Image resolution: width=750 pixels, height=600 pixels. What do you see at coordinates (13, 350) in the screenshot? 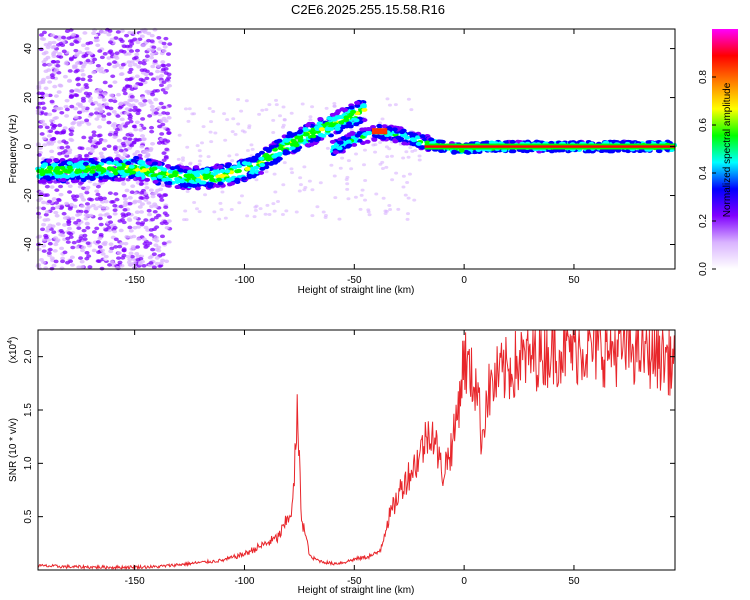
I see `svg-text: (x104)` at bounding box center [13, 350].